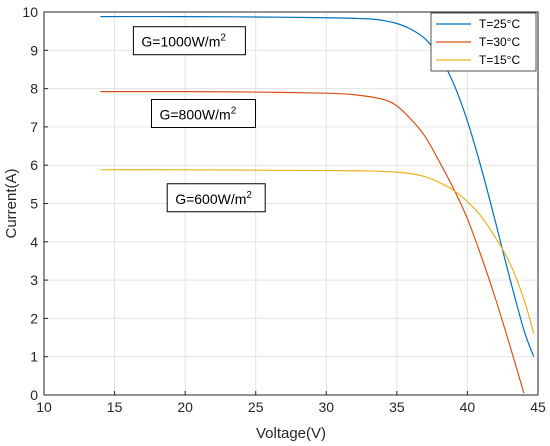  I want to click on y-tick-label: 5, so click(34, 204).